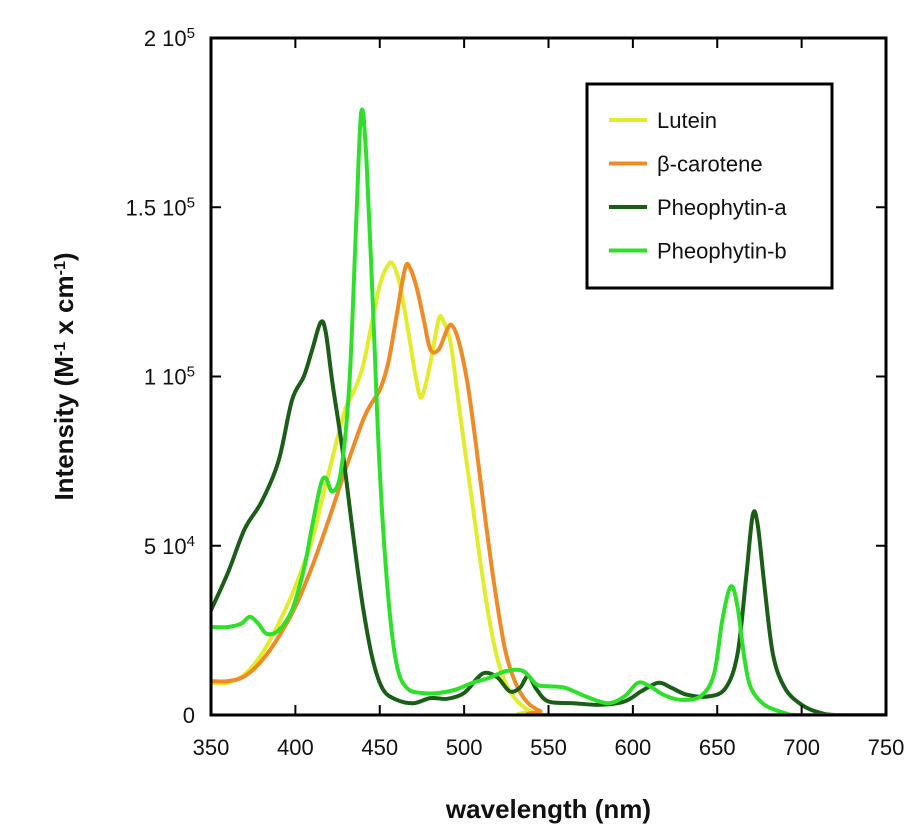 This screenshot has width=918, height=839. I want to click on y-axis-title-sup2: -1, so click(60, 268).